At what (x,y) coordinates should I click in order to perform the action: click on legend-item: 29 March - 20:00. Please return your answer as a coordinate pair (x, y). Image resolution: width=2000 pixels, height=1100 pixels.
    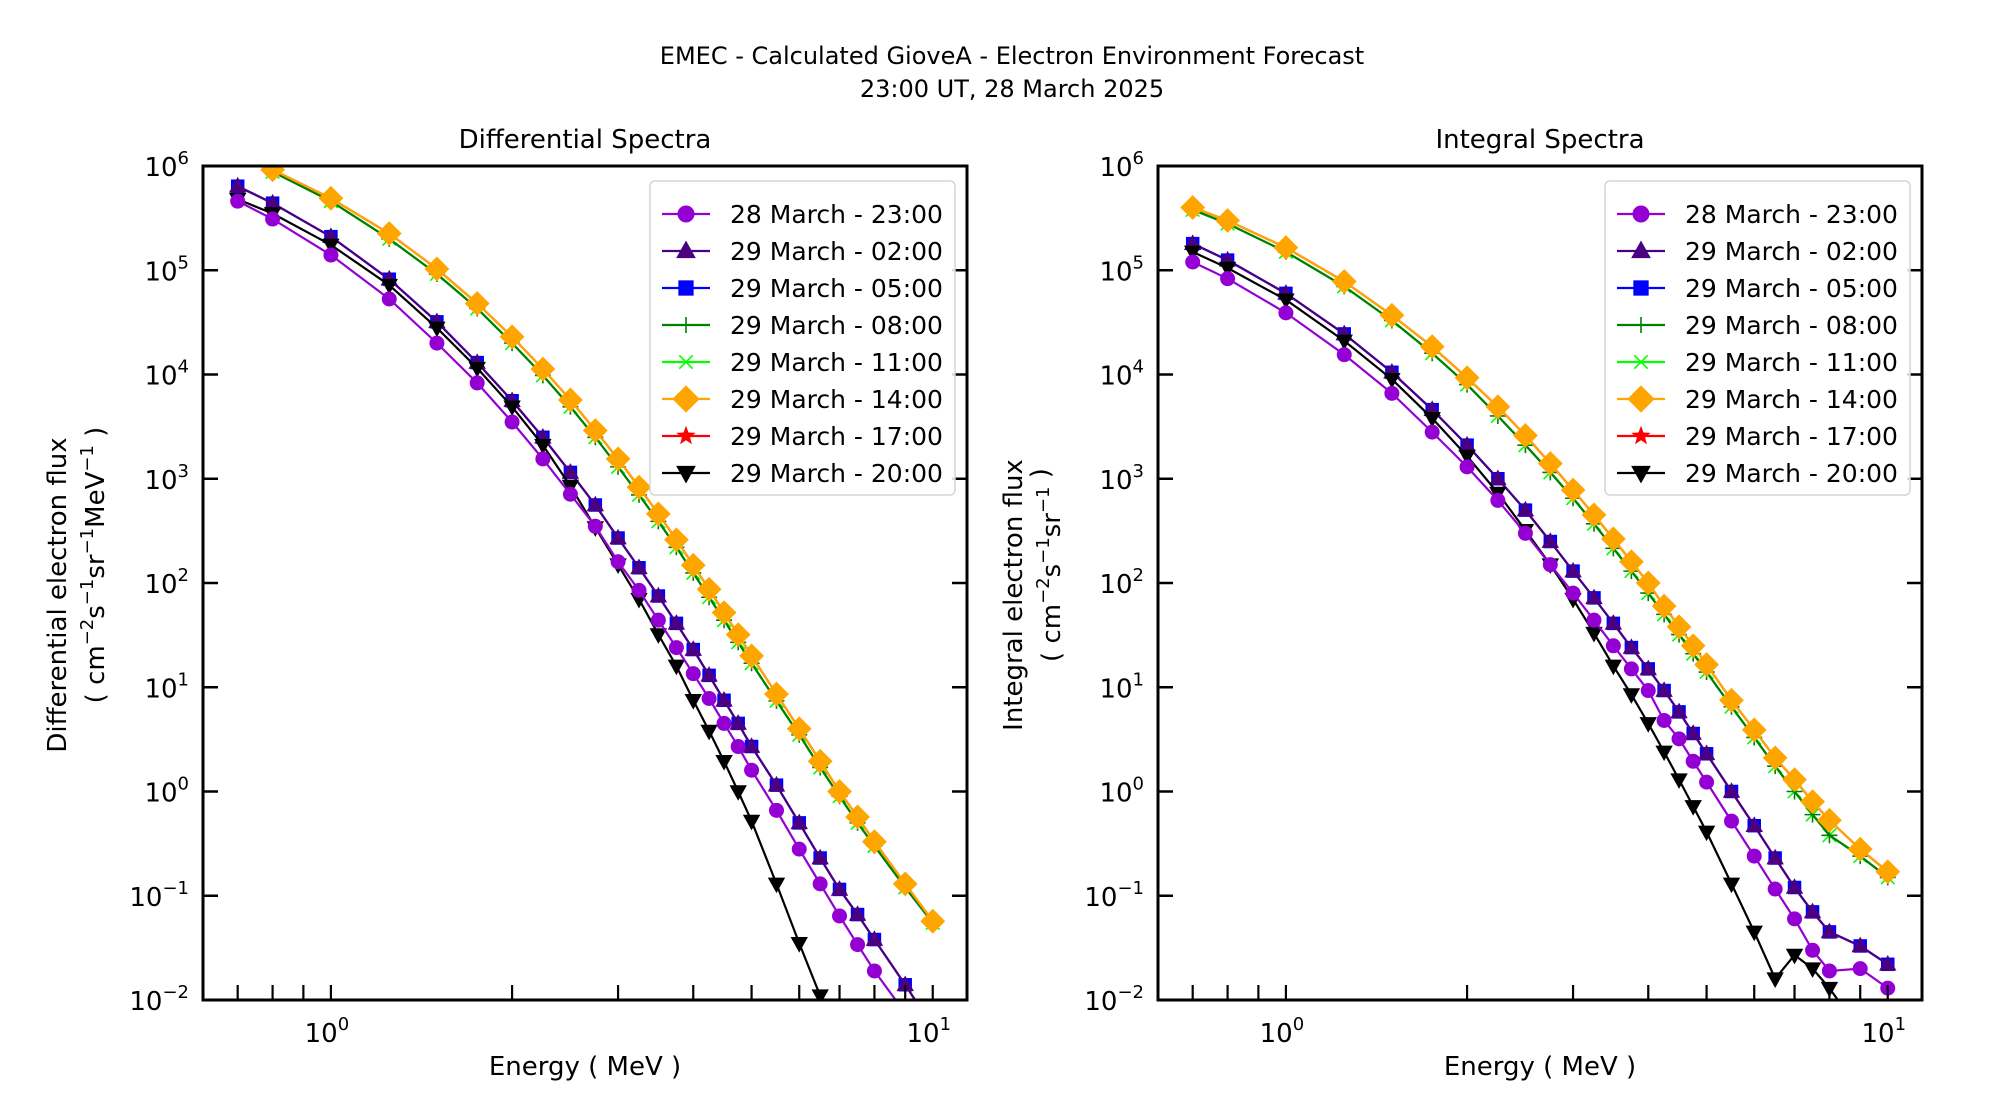
    Looking at the image, I should click on (1757, 473).